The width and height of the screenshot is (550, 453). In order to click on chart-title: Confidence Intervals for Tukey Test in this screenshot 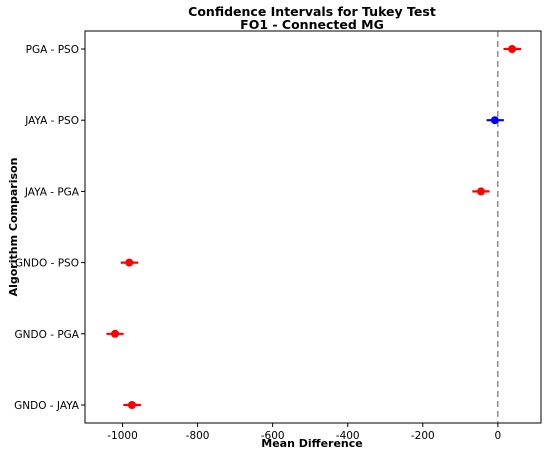, I will do `click(312, 11)`.